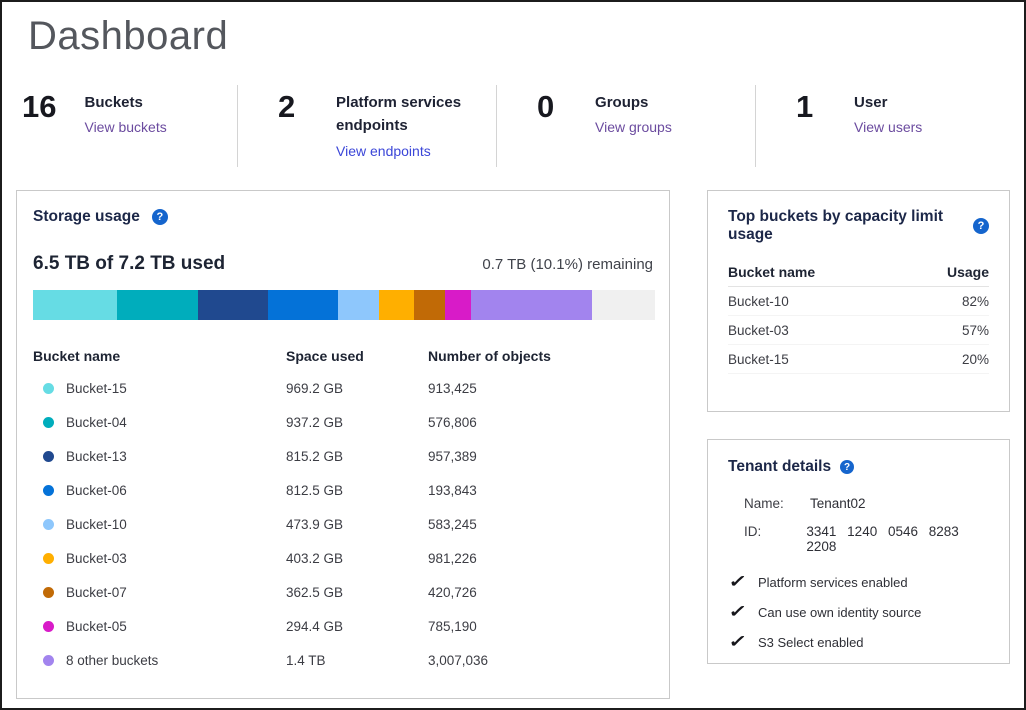 The height and width of the screenshot is (710, 1026). What do you see at coordinates (96, 490) in the screenshot?
I see `bucket-name: Bucket-06` at bounding box center [96, 490].